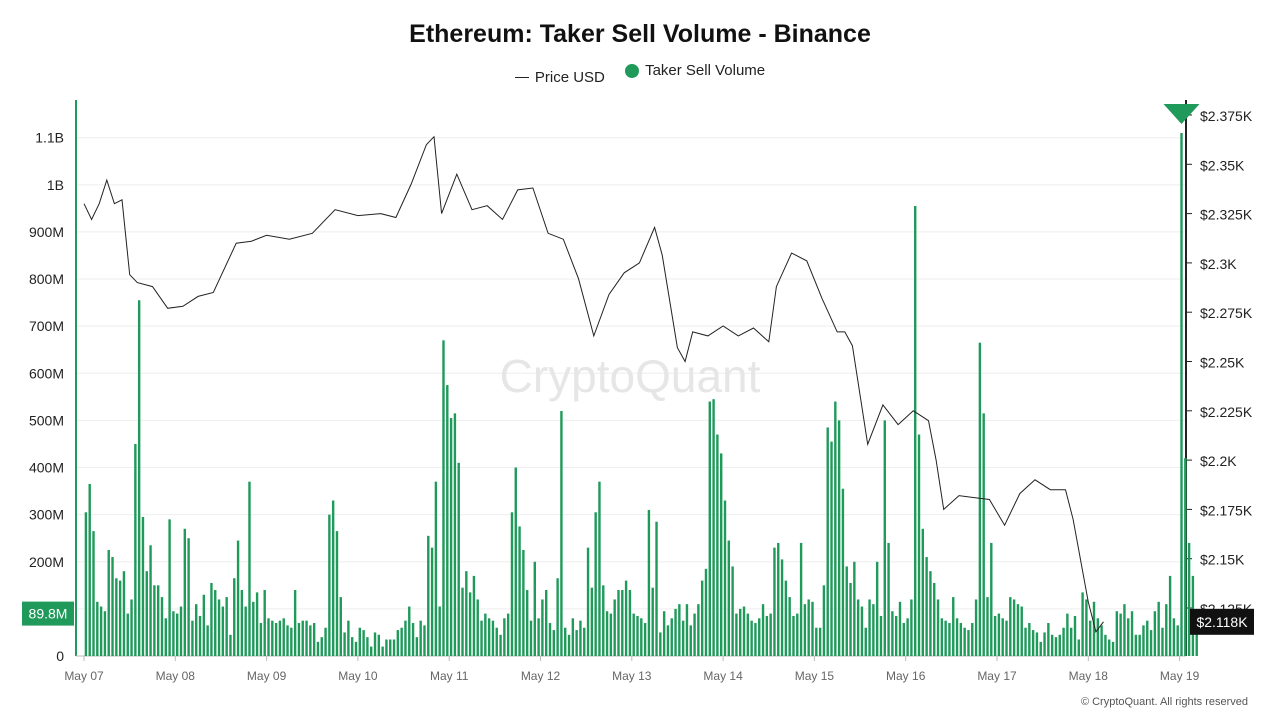 This screenshot has height=720, width=1280. I want to click on x-tick-label: May 10, so click(358, 676).